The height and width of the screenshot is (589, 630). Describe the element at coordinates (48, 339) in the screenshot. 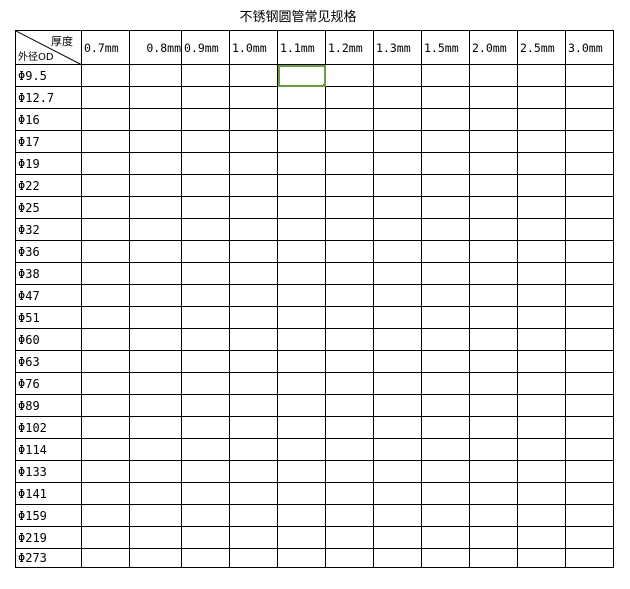

I see `diameter-label-cell: Φ60` at that location.